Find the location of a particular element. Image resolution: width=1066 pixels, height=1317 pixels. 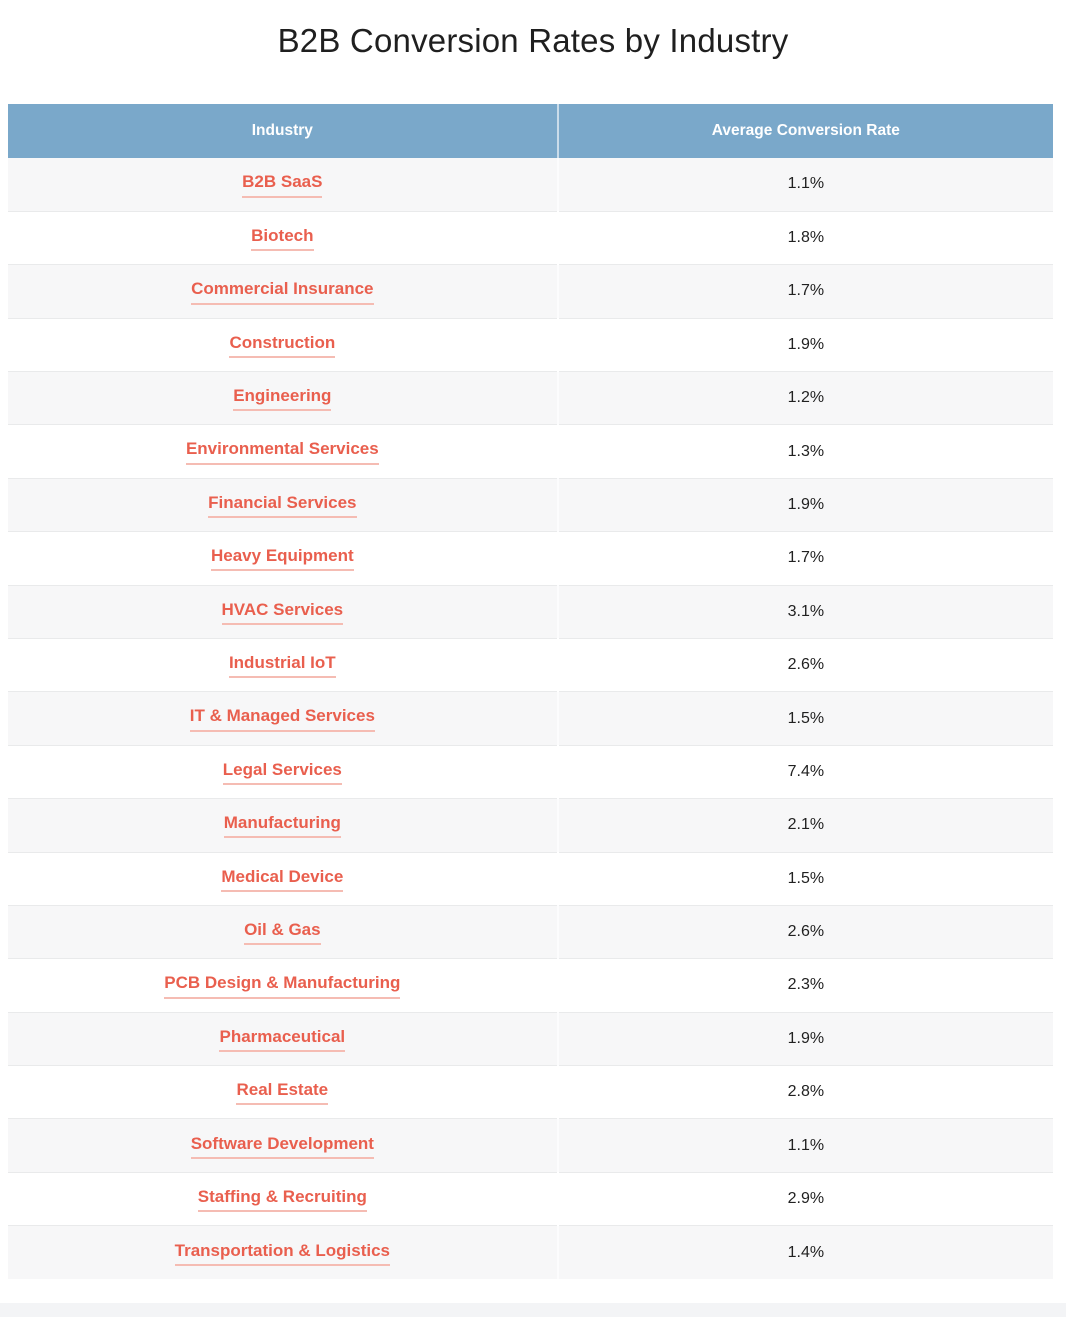

industry-link: Biotech is located at coordinates (282, 238).